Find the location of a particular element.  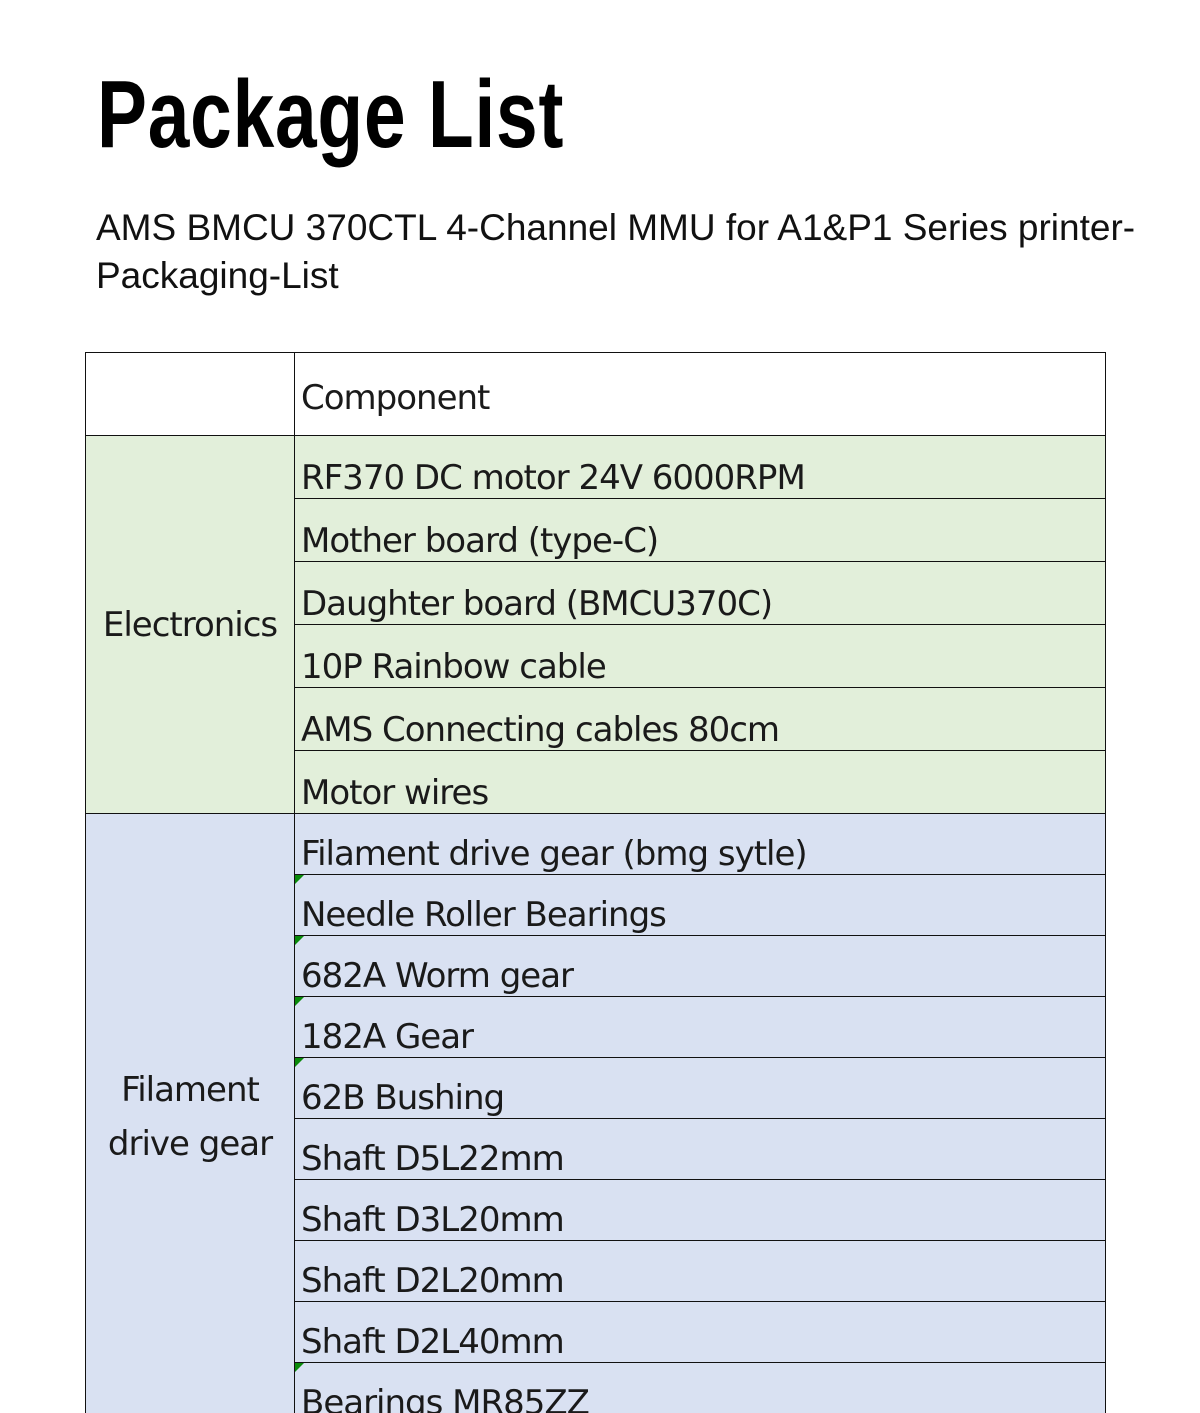

header-category-cell is located at coordinates (190, 394).